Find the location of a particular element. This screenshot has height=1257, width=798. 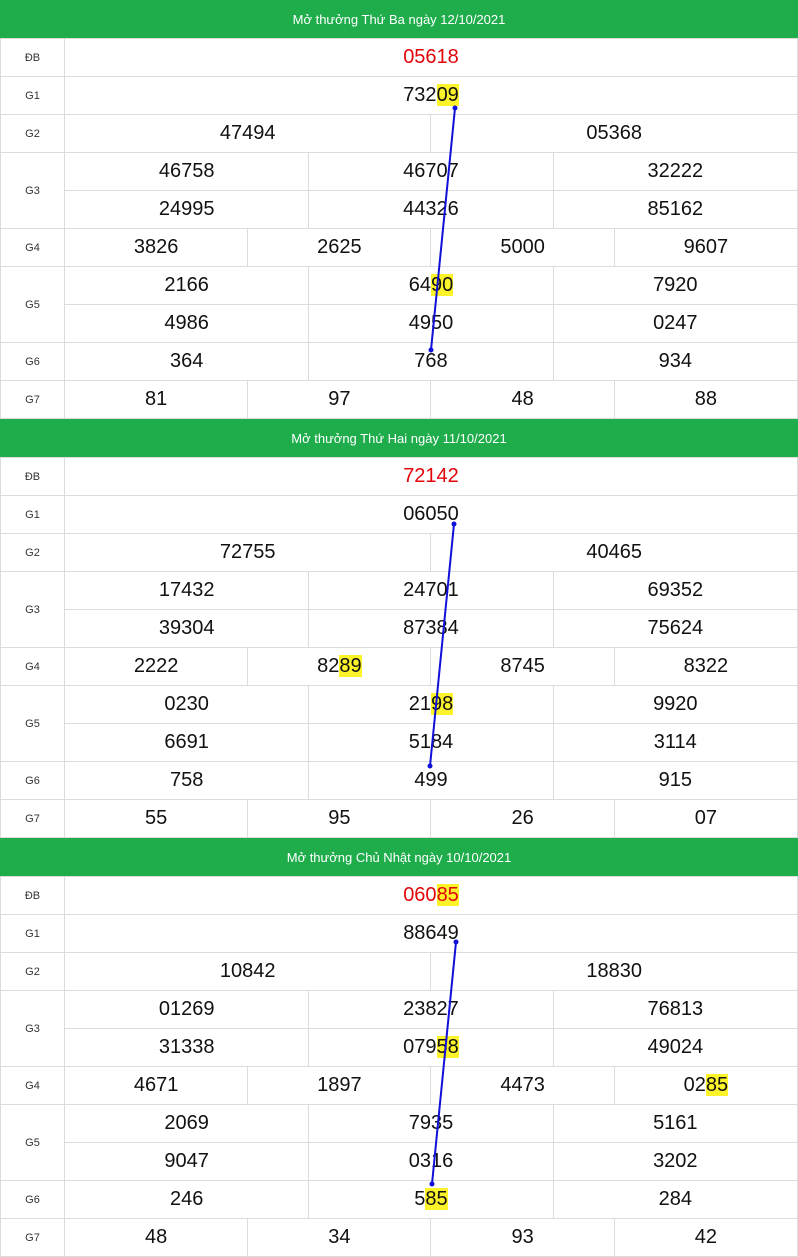

prize-number: 7920 is located at coordinates (675, 285).